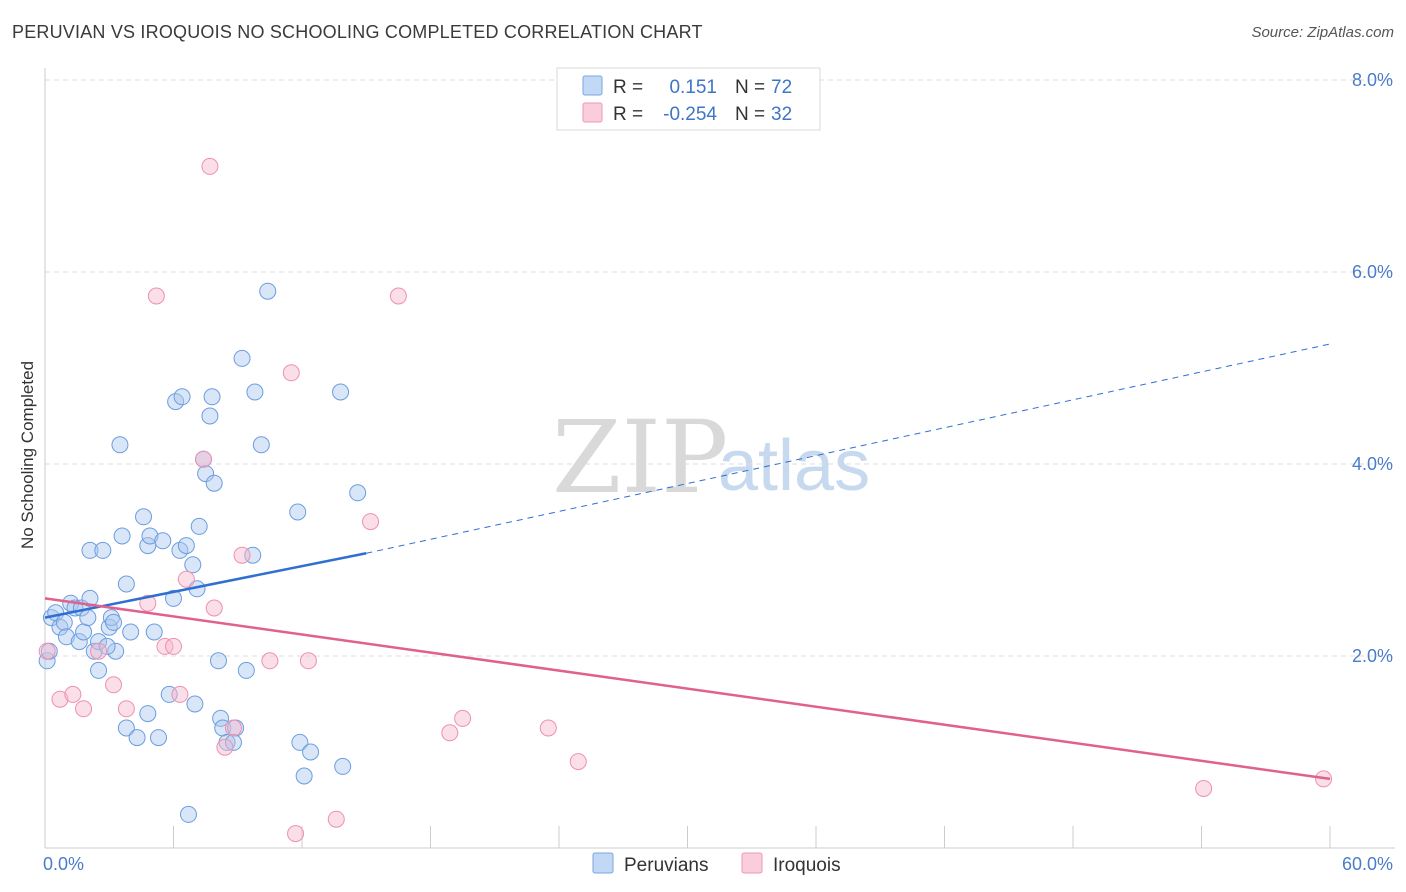  I want to click on y-tick-labels: 2.0% 4.0% 6.0% 8.0%, so click(1372, 368).